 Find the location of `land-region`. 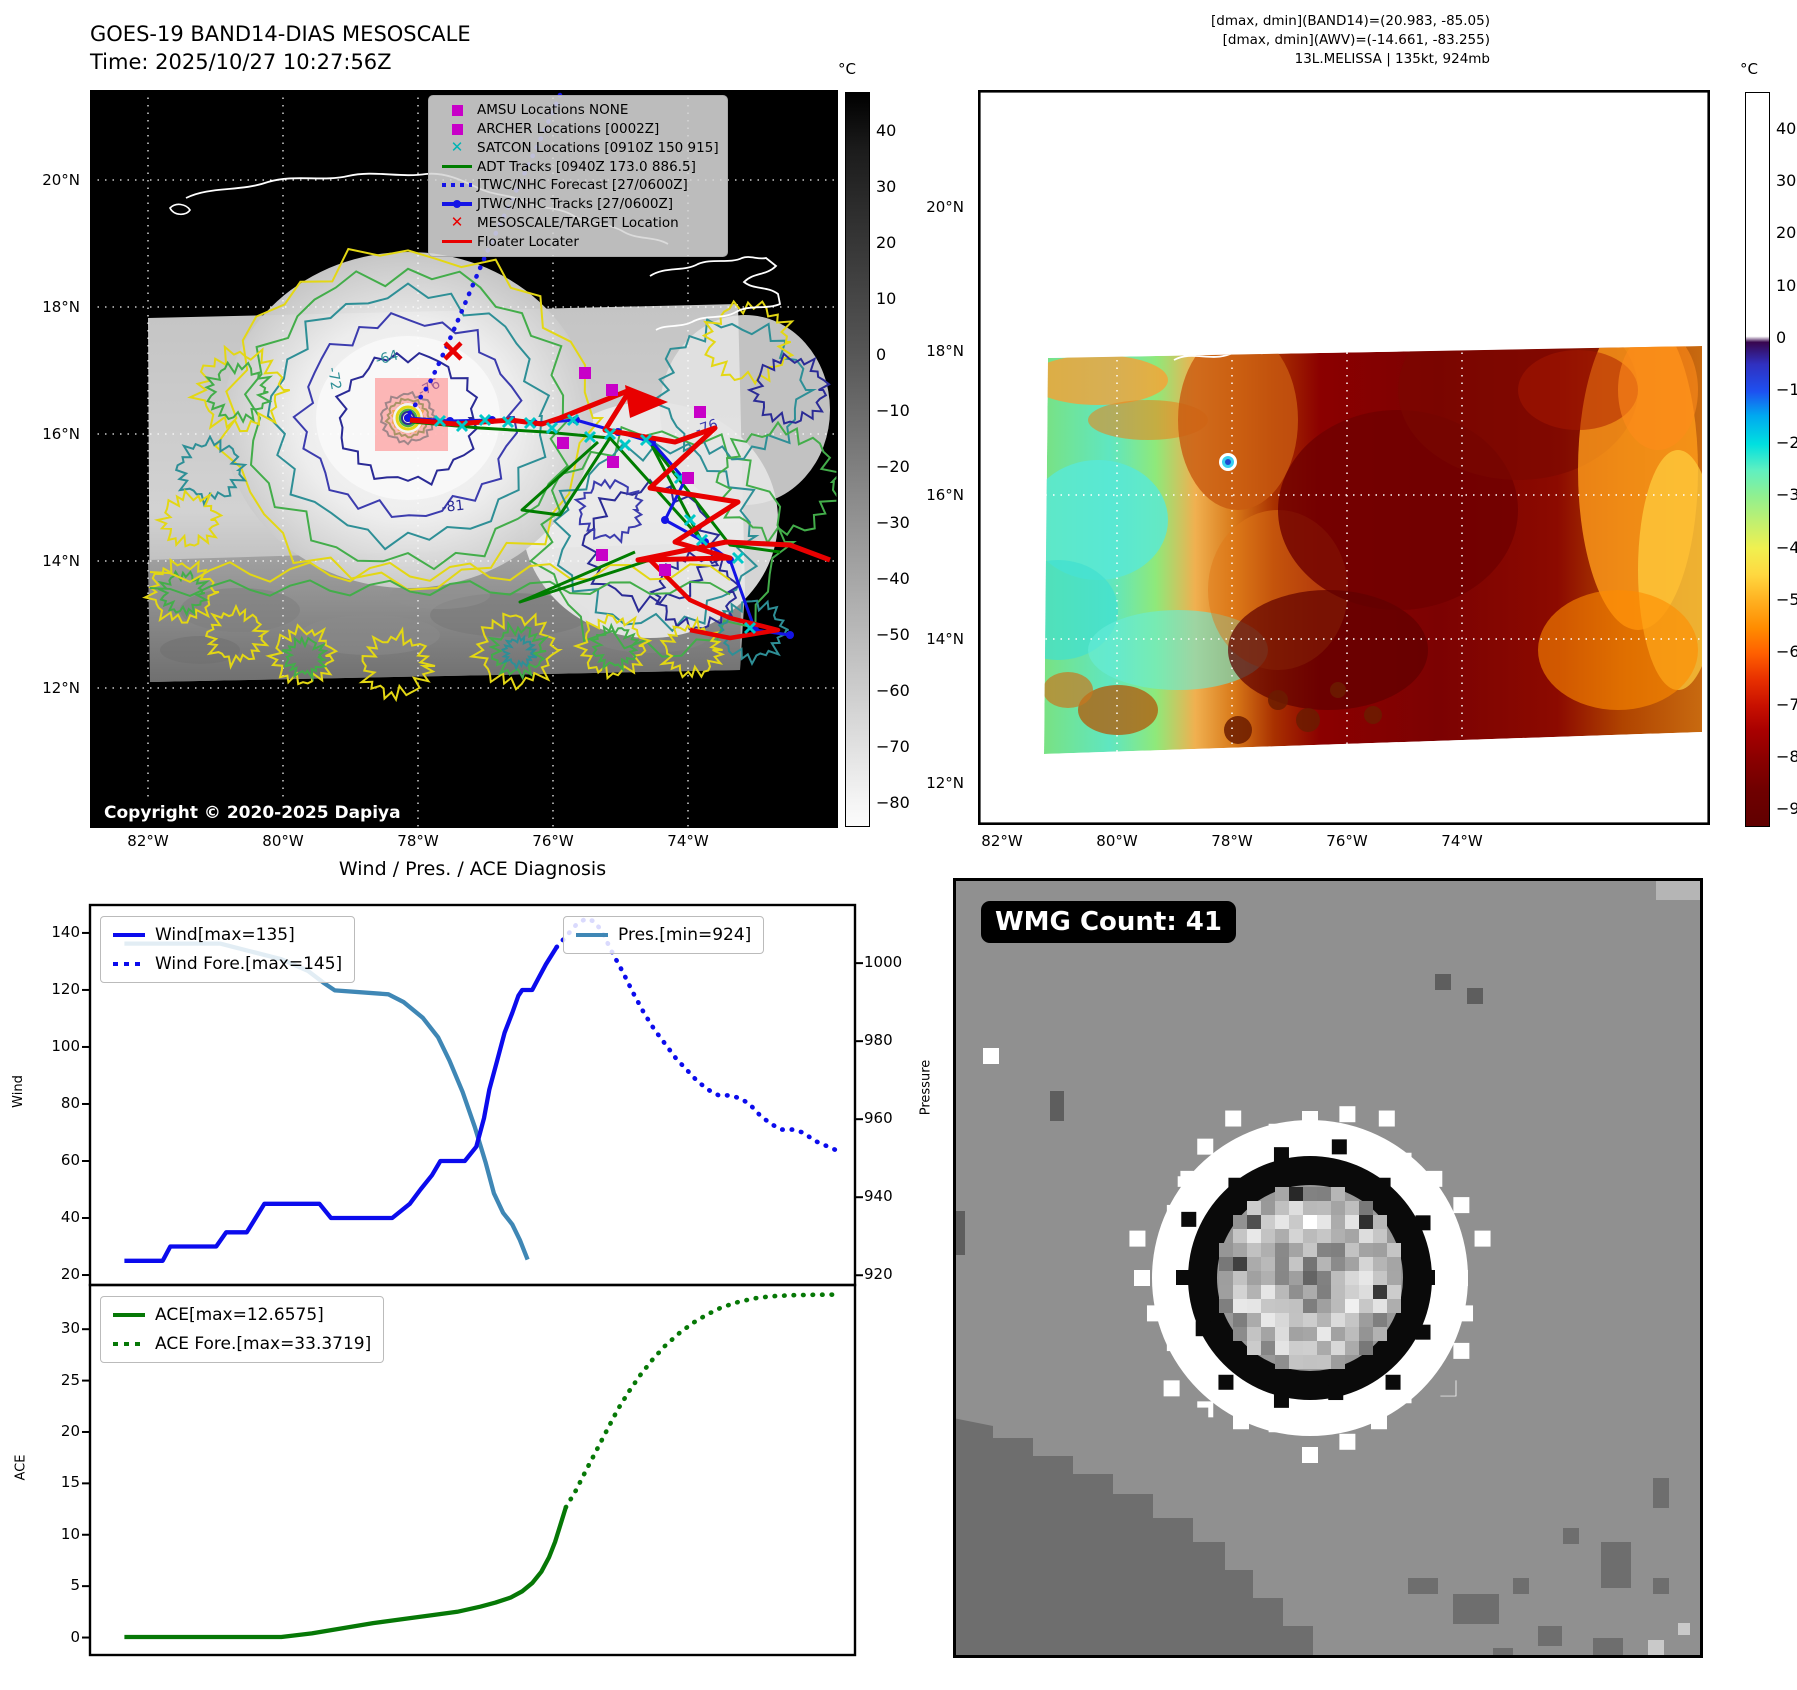

land-region is located at coordinates (1133, 1538).